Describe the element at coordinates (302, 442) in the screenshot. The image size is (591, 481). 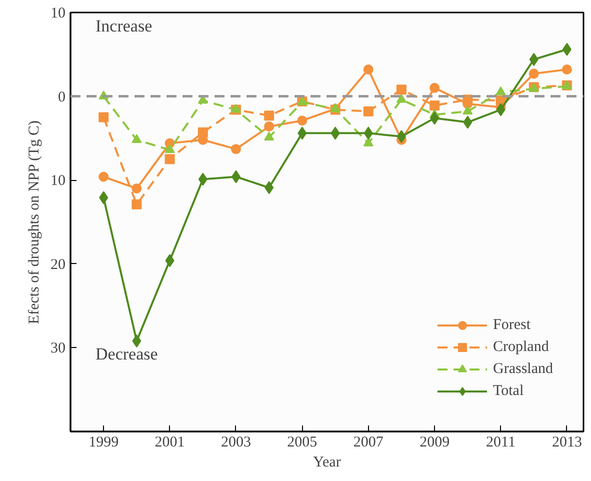
I see `x-tick-label: 2005` at that location.